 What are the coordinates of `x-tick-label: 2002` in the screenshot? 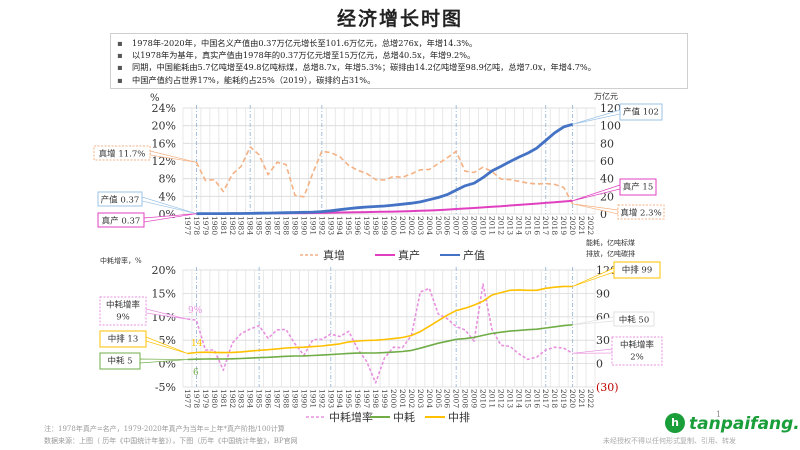 It's located at (411, 398).